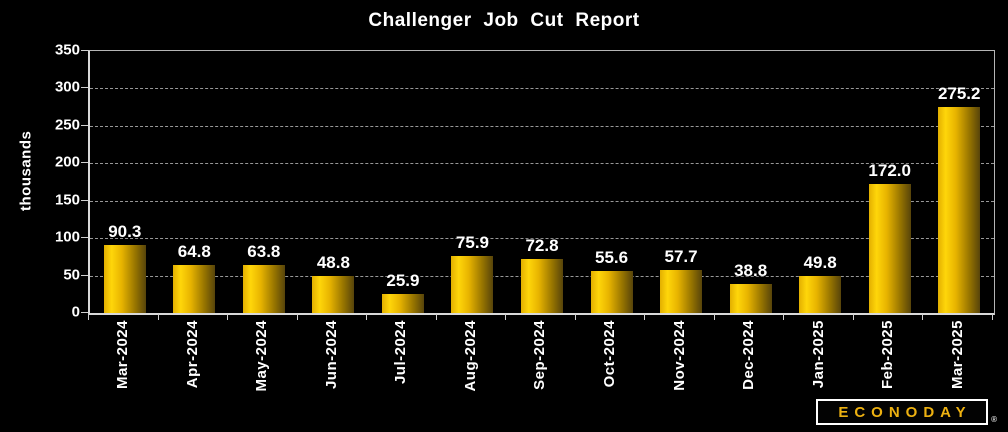  I want to click on y-tick-label-50: 50, so click(71, 275).